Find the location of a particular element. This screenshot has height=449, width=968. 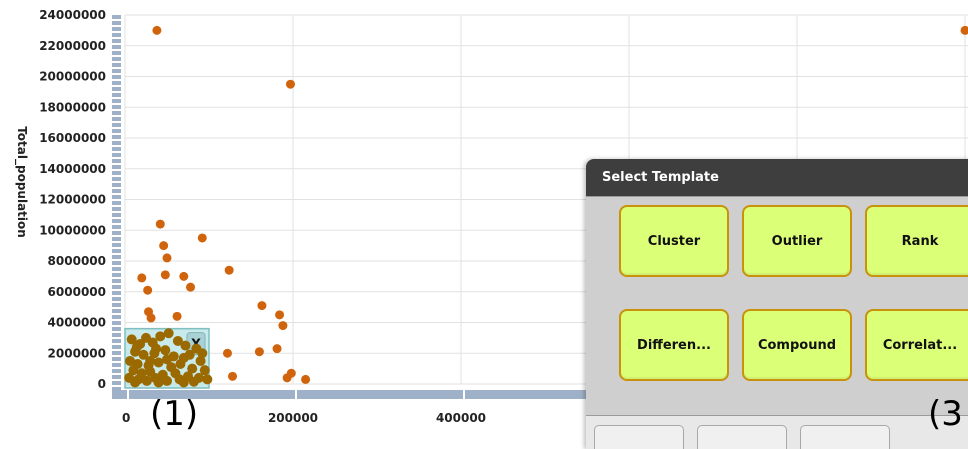

template-rank-button: Rank is located at coordinates (916, 241).